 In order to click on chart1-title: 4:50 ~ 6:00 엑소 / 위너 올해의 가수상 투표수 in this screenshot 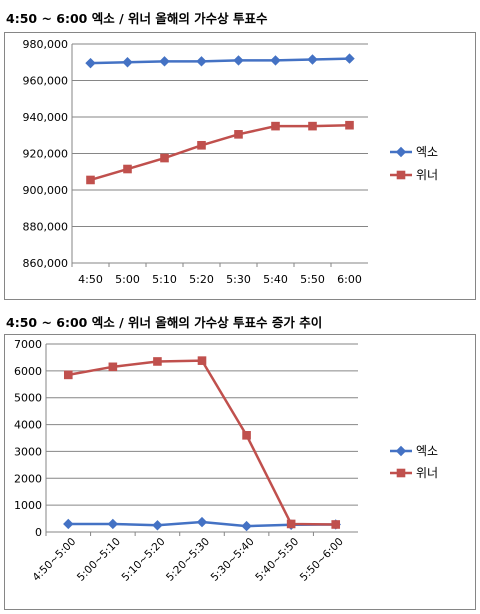, I will do `click(137, 18)`.